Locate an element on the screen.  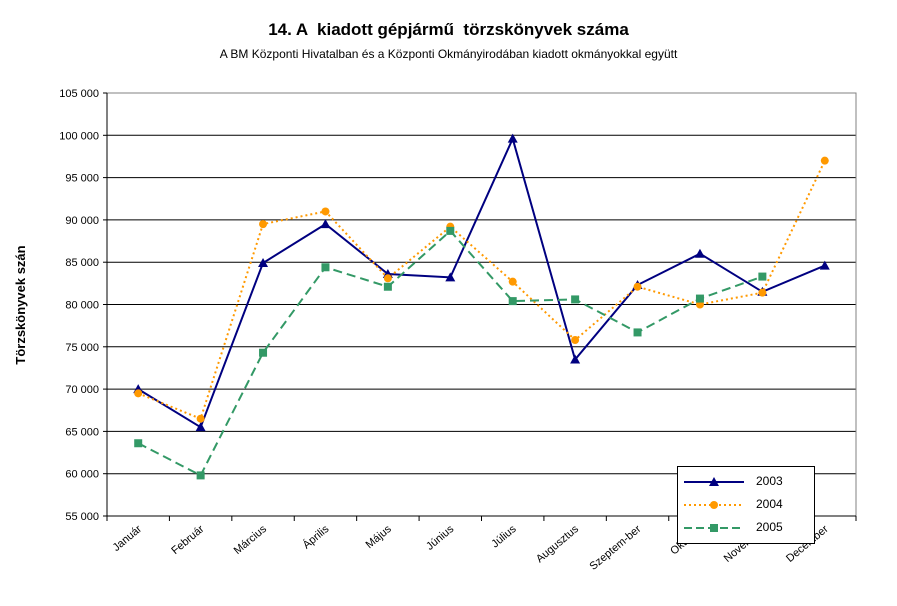
x-tick-label: Június is located at coordinates (440, 538).